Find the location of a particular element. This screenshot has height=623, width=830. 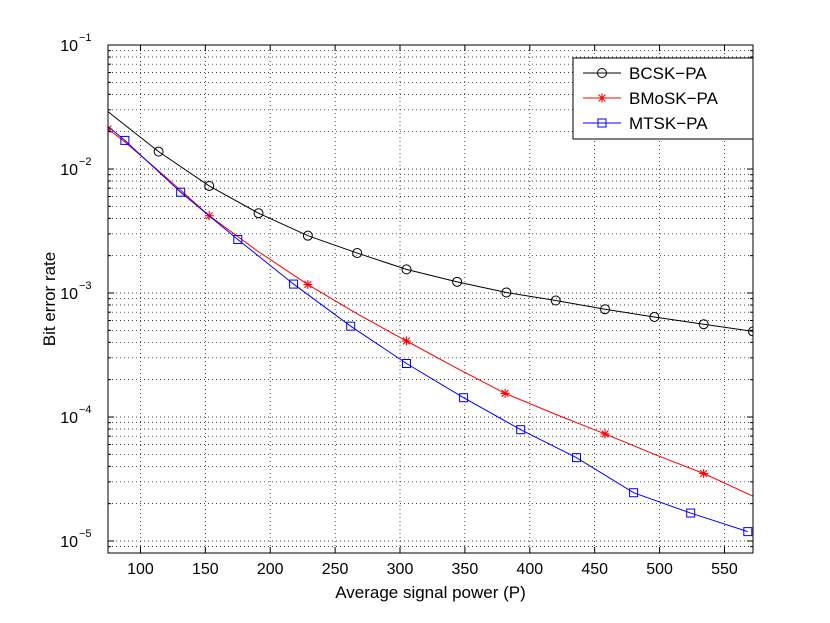

x-tick-label: 450 is located at coordinates (594, 569).